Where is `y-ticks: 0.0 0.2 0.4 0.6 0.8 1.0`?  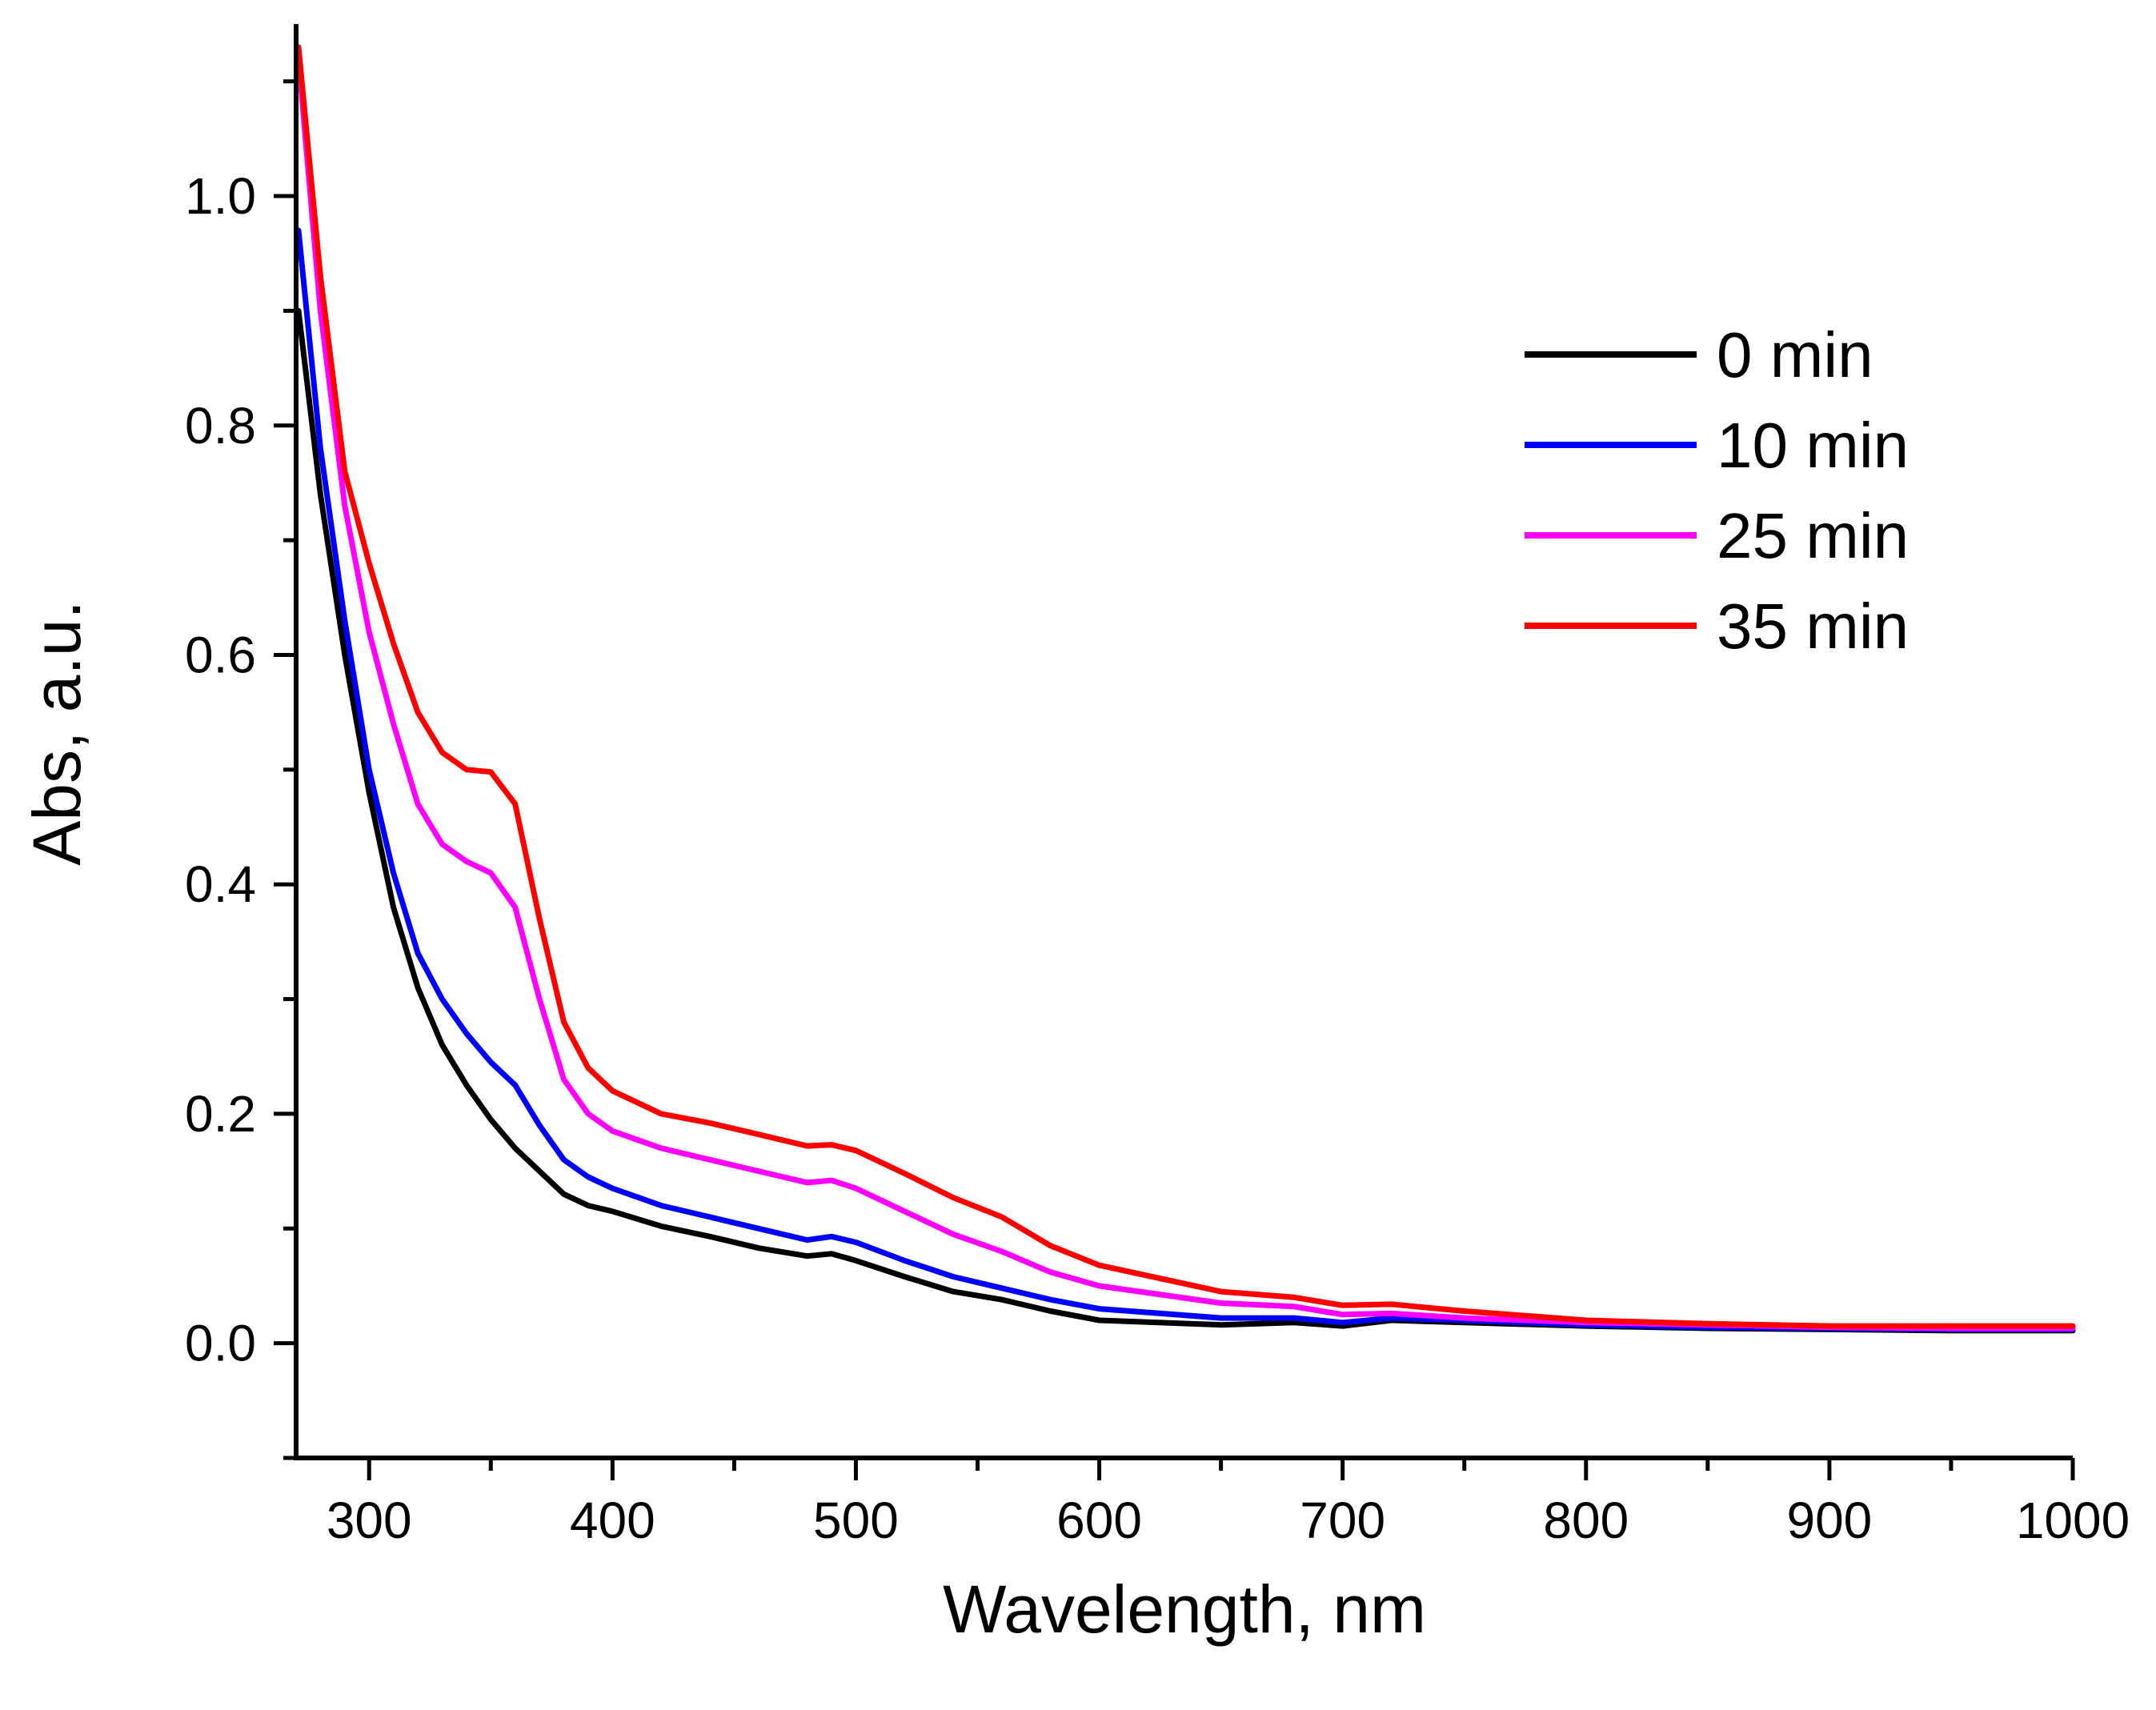
y-ticks: 0.0 0.2 0.4 0.6 0.8 1.0 is located at coordinates (240, 769).